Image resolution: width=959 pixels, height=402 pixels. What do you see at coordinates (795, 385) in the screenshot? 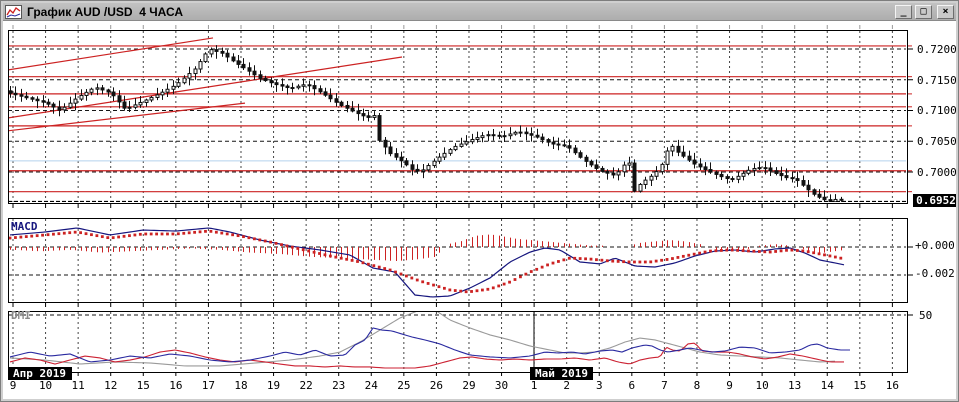
I see `x-axis-label: 13` at bounding box center [795, 385].